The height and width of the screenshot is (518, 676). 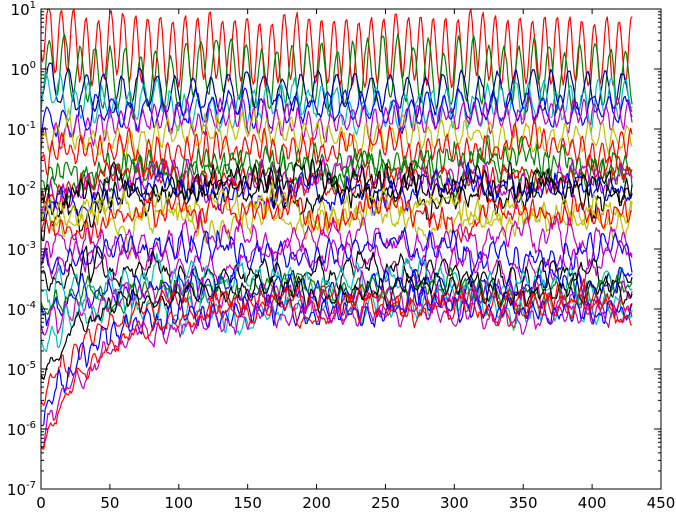 What do you see at coordinates (454, 503) in the screenshot?
I see `x-tick-label: 300` at bounding box center [454, 503].